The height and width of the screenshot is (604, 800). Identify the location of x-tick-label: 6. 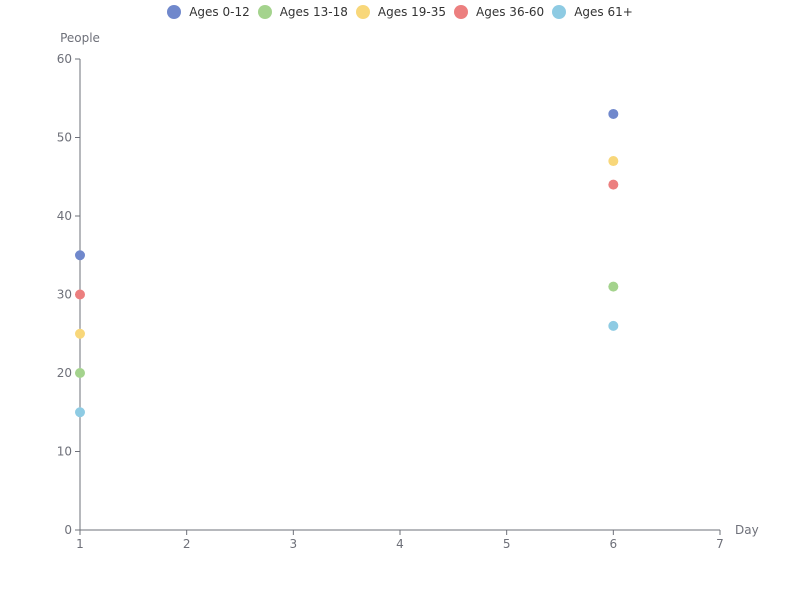
(614, 544).